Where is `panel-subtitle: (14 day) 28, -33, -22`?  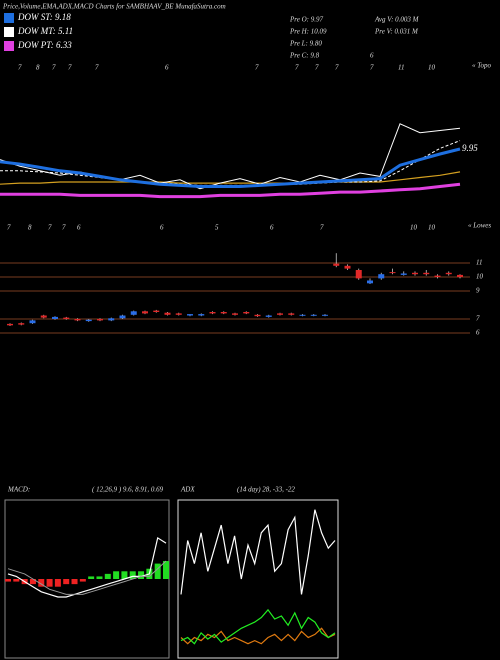
panel-subtitle: (14 day) 28, -33, -22 is located at coordinates (266, 490).